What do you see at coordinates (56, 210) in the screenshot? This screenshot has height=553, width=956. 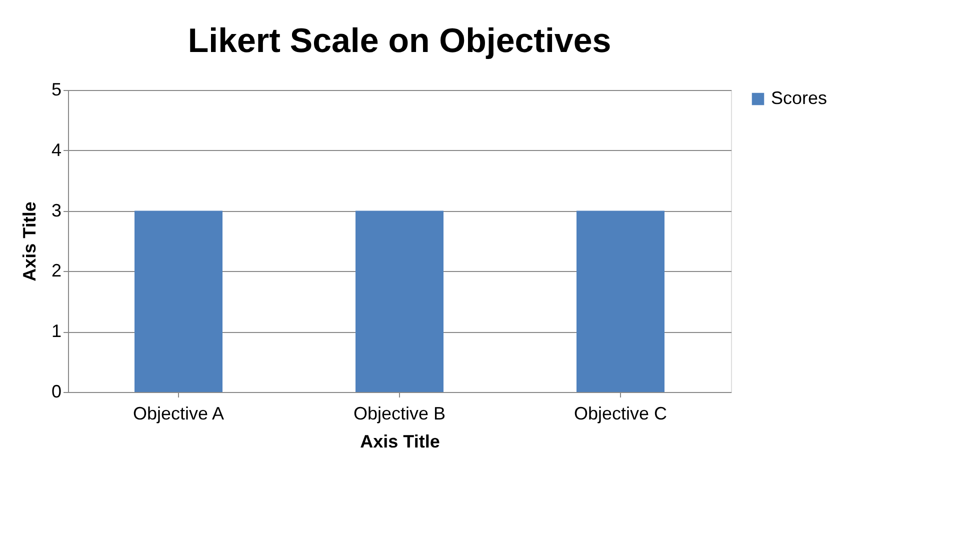 I see `y-tick-label: 3` at bounding box center [56, 210].